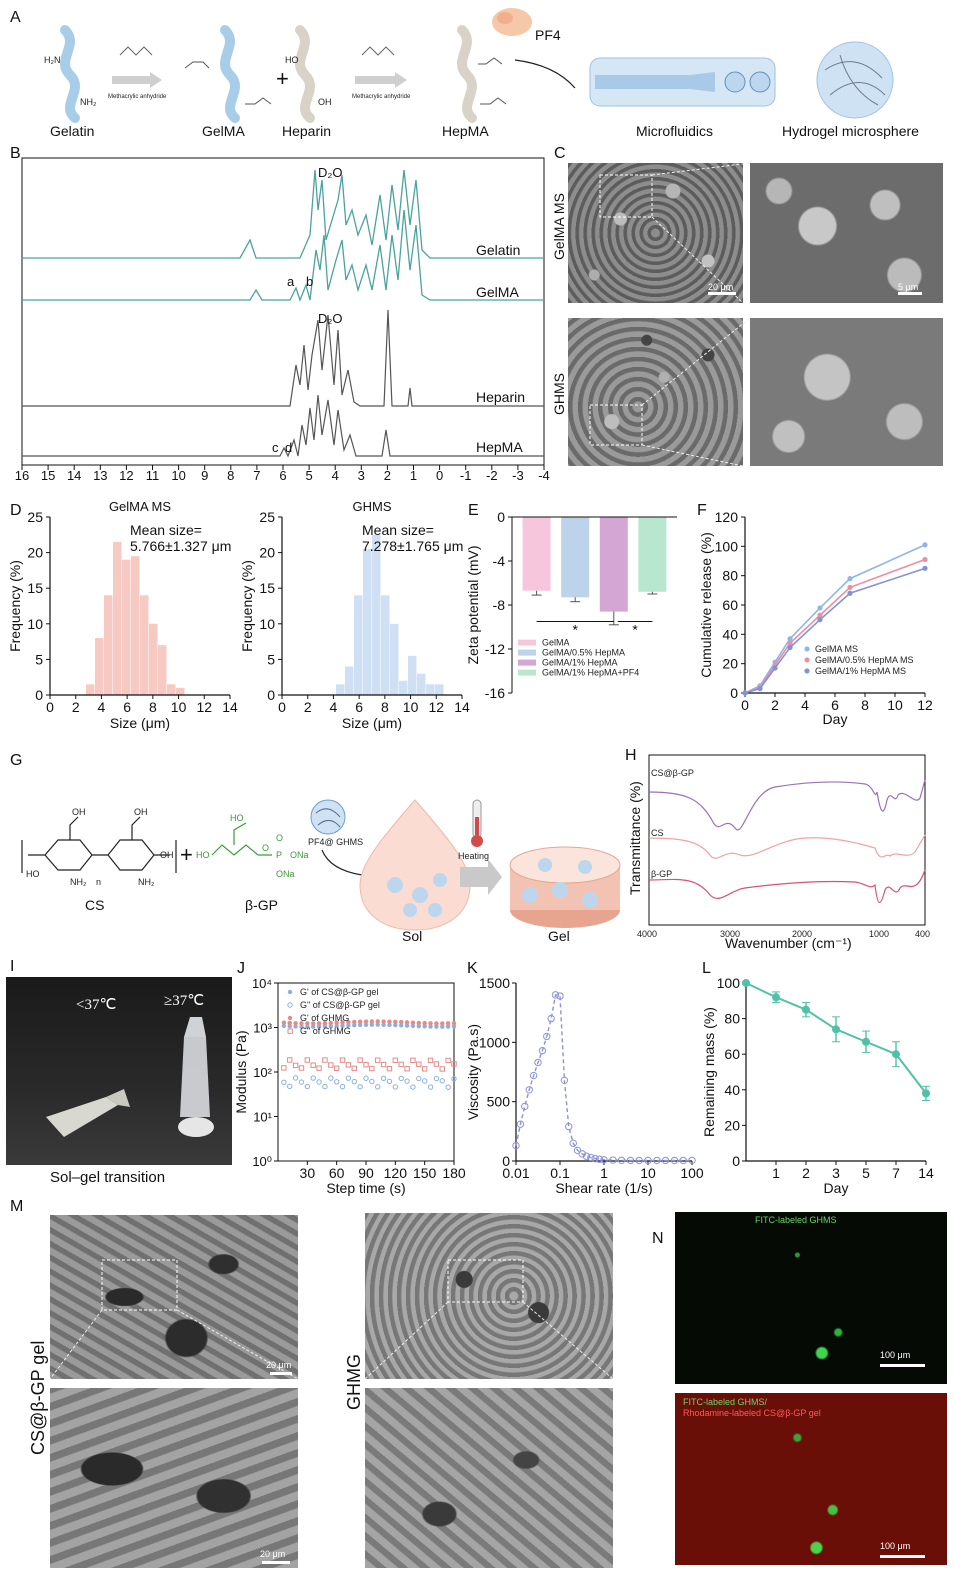  What do you see at coordinates (492, 475) in the screenshot?
I see `nmr-tick-label: -2` at bounding box center [492, 475].